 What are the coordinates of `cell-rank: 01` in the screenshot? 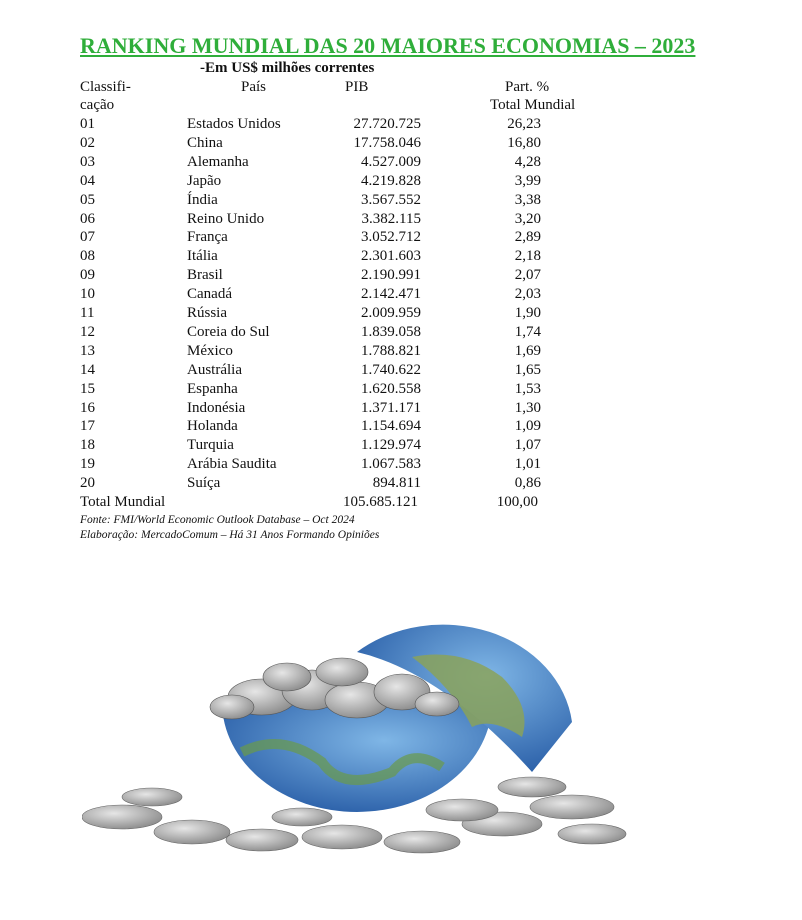 It's located at (87, 124).